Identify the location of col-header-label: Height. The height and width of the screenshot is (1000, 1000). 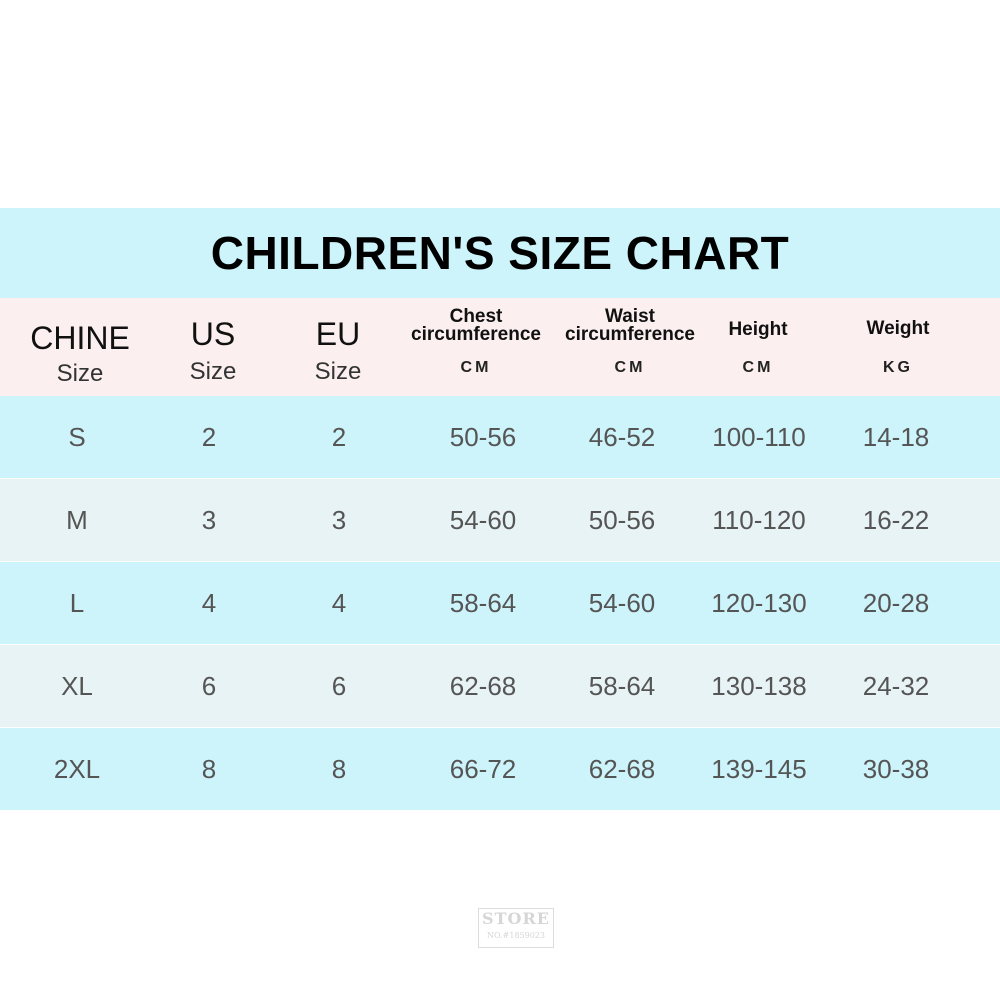
(758, 329).